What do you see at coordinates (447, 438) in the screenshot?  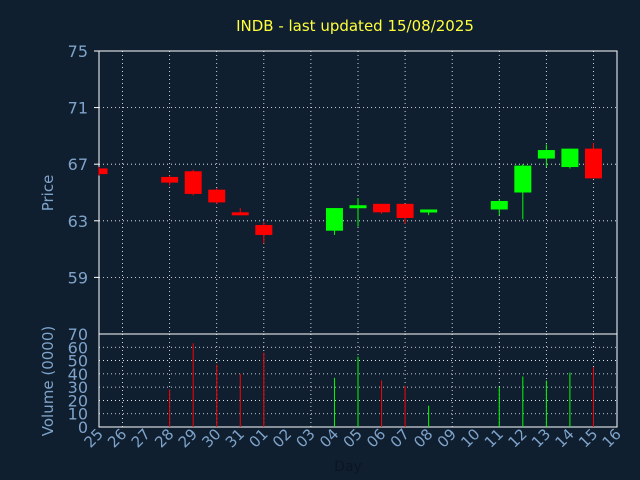 I see `x-tick-label: 09` at bounding box center [447, 438].